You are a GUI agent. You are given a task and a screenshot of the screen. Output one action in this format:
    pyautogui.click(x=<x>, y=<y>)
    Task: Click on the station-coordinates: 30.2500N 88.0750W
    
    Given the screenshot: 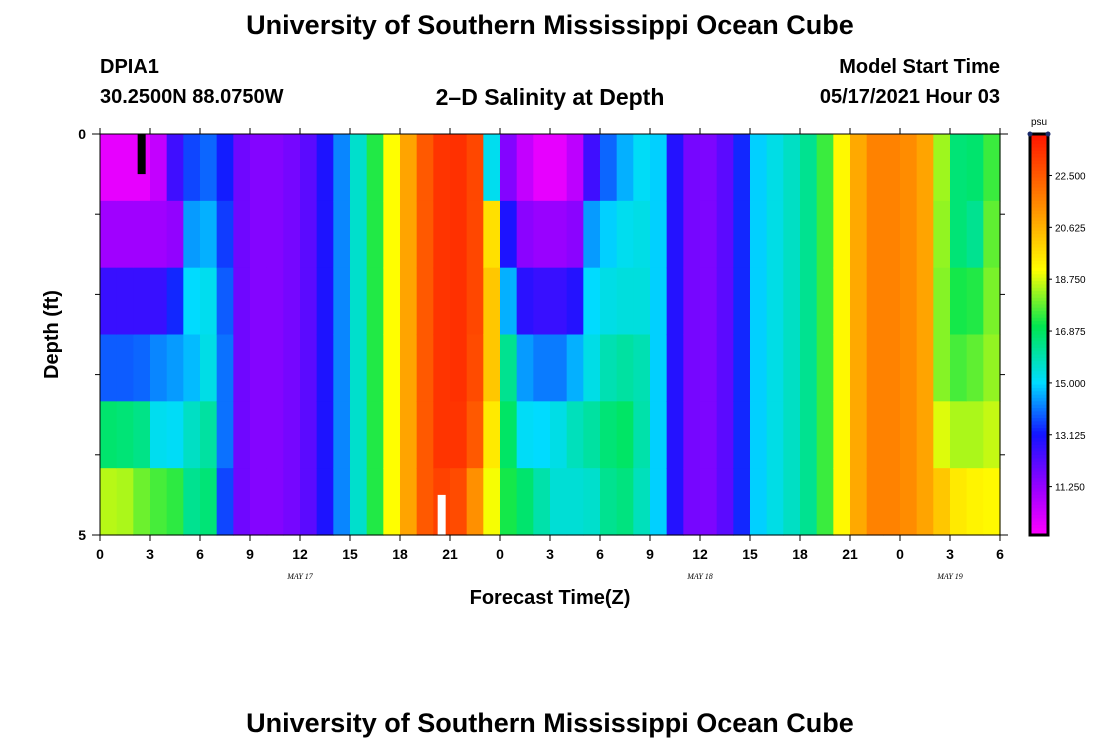 What is the action you would take?
    pyautogui.click(x=192, y=97)
    